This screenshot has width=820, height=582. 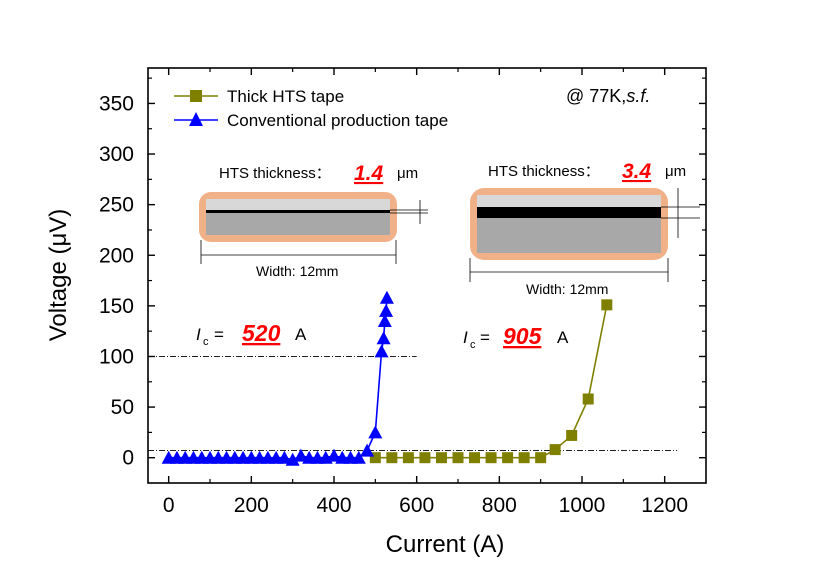 I want to click on ic-left-value: 520, so click(x=261, y=333).